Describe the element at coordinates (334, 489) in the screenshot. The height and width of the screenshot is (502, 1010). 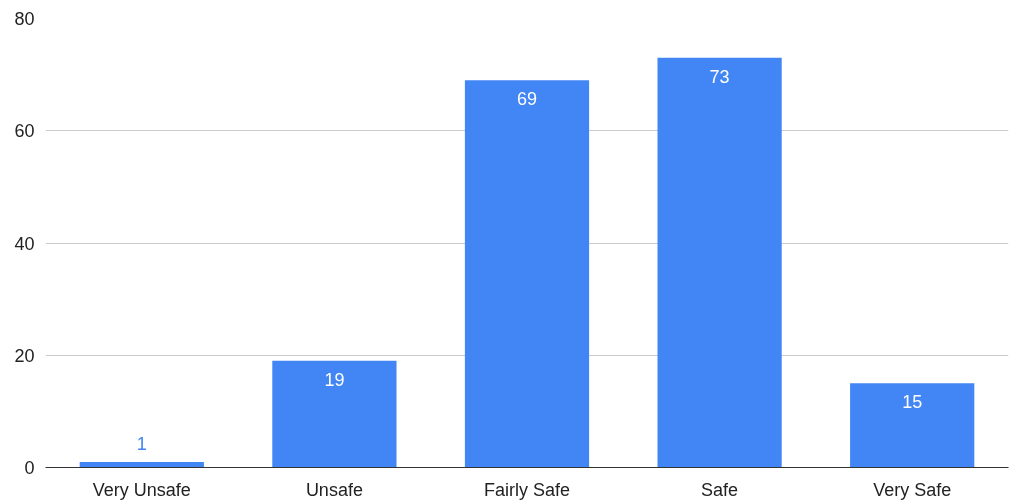
I see `x-tick-label: Unsafe` at that location.